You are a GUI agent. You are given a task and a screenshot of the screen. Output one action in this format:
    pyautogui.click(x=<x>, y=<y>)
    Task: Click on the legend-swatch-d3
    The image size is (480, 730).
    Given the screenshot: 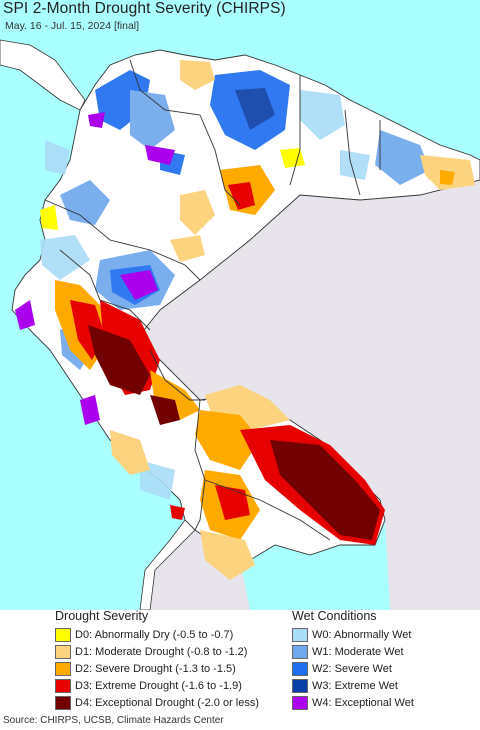 What is the action you would take?
    pyautogui.click(x=63, y=685)
    